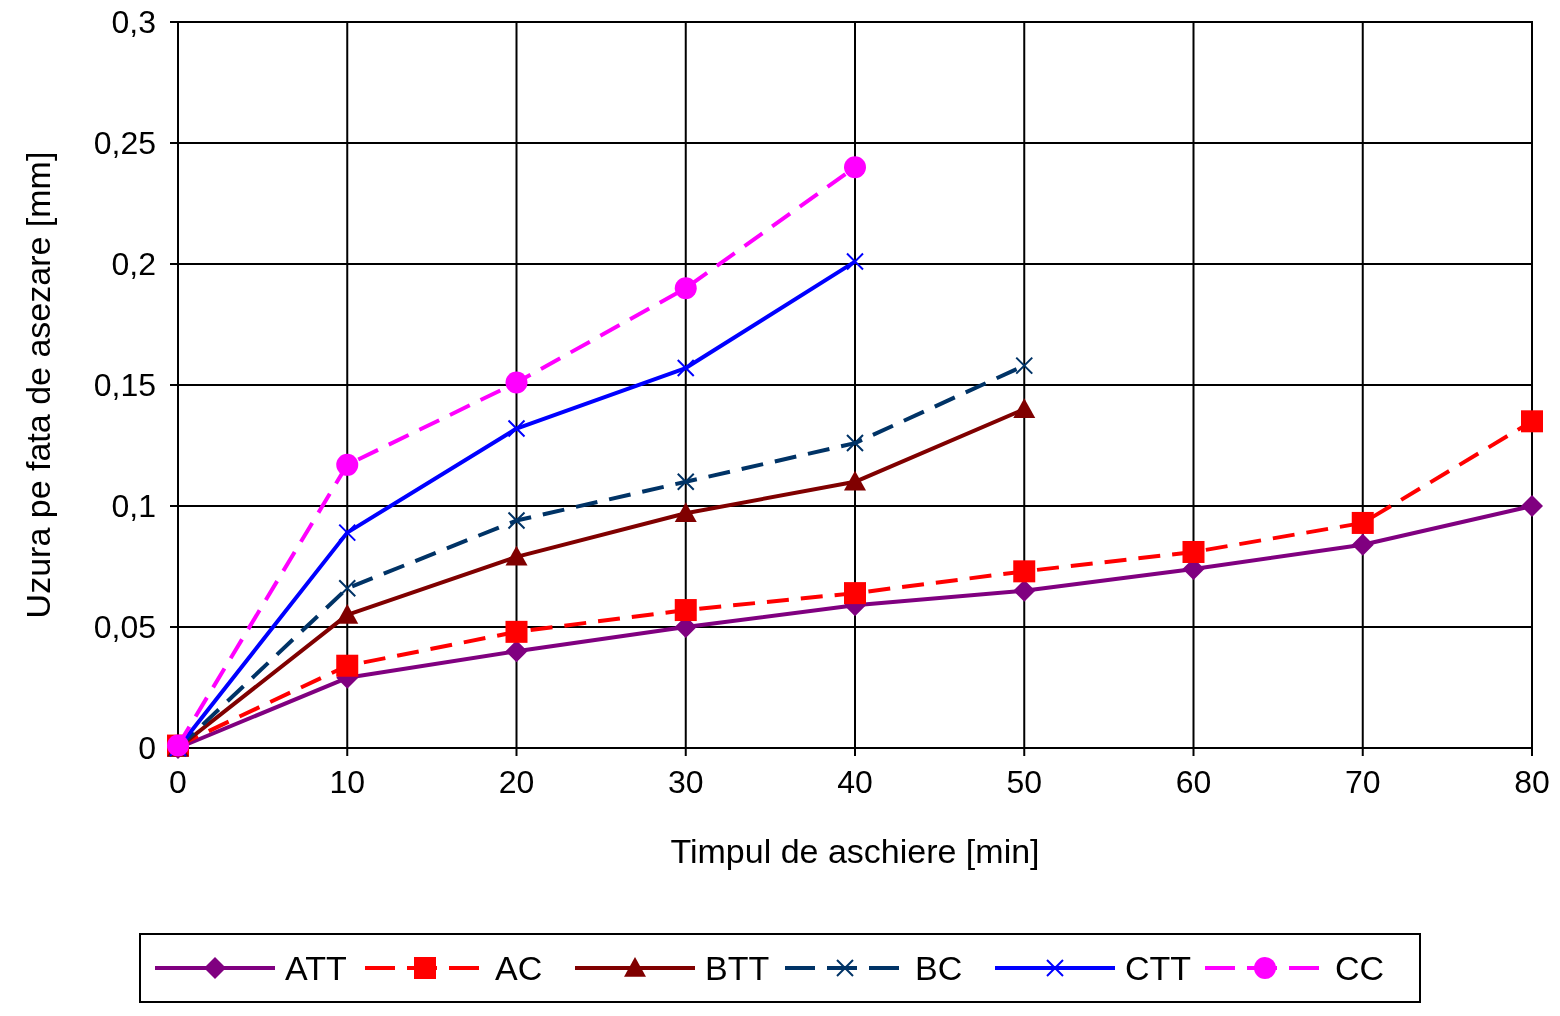 The height and width of the screenshot is (1016, 1560). Describe the element at coordinates (1158, 968) in the screenshot. I see `legend-label: CTT` at that location.